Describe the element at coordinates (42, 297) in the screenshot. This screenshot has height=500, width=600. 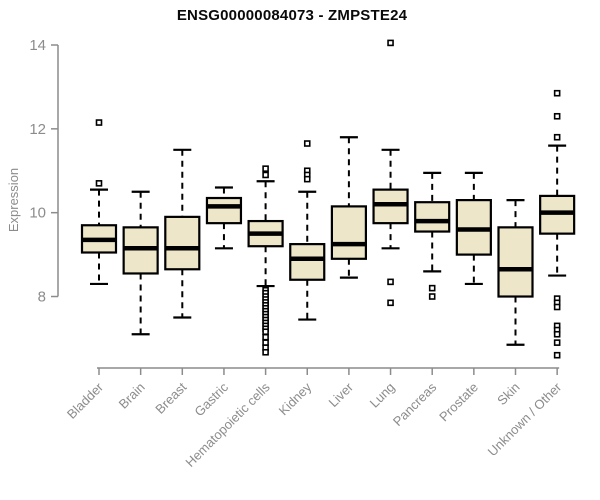
I see `y-tick-label: 8` at that location.